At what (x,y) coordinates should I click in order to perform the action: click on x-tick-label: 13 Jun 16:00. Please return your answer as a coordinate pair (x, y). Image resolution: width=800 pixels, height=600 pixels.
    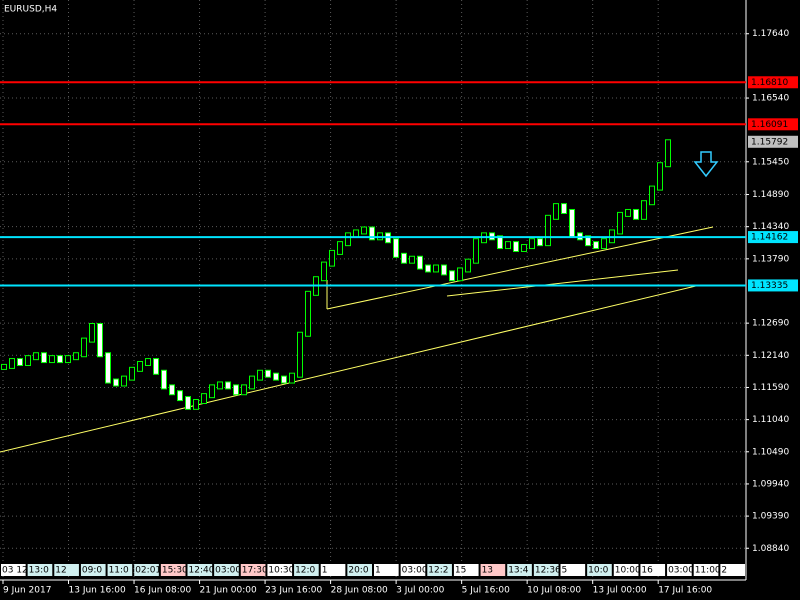
    Looking at the image, I should click on (97, 591).